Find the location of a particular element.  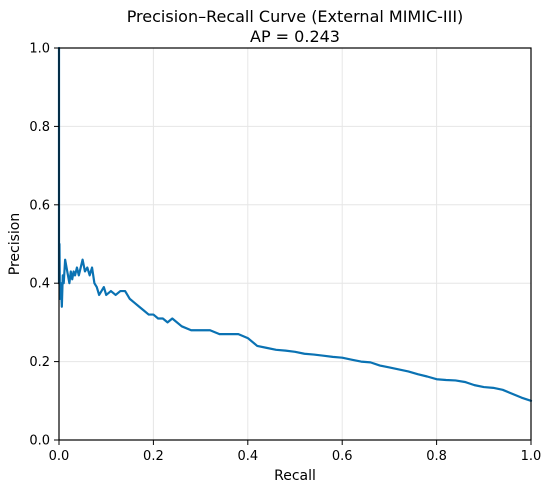

x-tick-label-2: 0.4 is located at coordinates (247, 456).